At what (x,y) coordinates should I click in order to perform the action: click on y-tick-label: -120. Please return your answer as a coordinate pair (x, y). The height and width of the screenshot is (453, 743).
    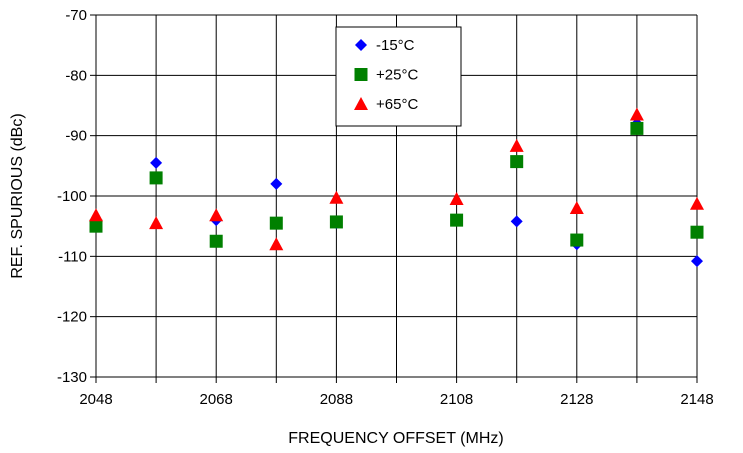
    Looking at the image, I should click on (72, 317).